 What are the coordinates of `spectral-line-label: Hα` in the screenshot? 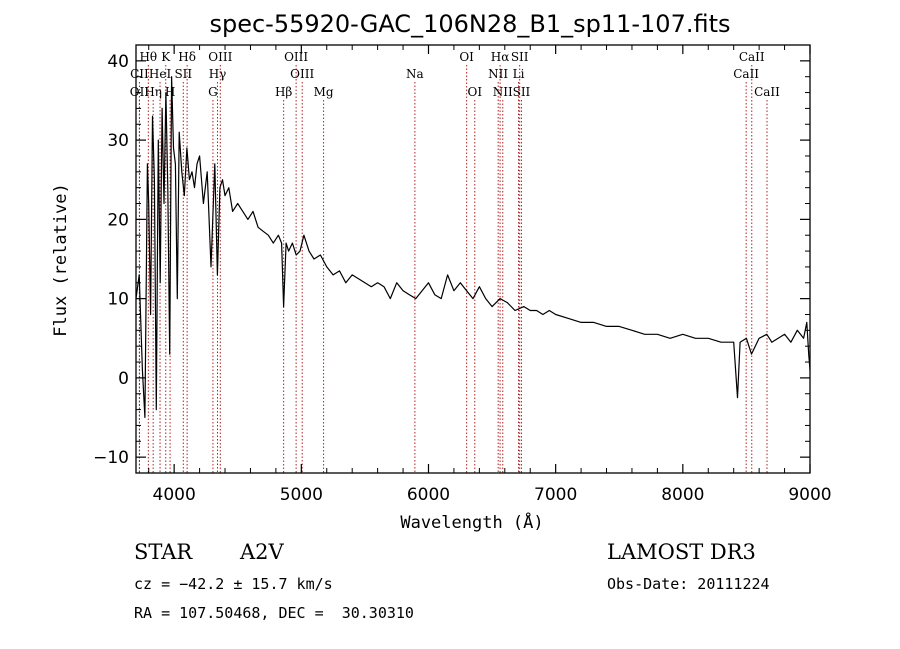 It's located at (500, 57).